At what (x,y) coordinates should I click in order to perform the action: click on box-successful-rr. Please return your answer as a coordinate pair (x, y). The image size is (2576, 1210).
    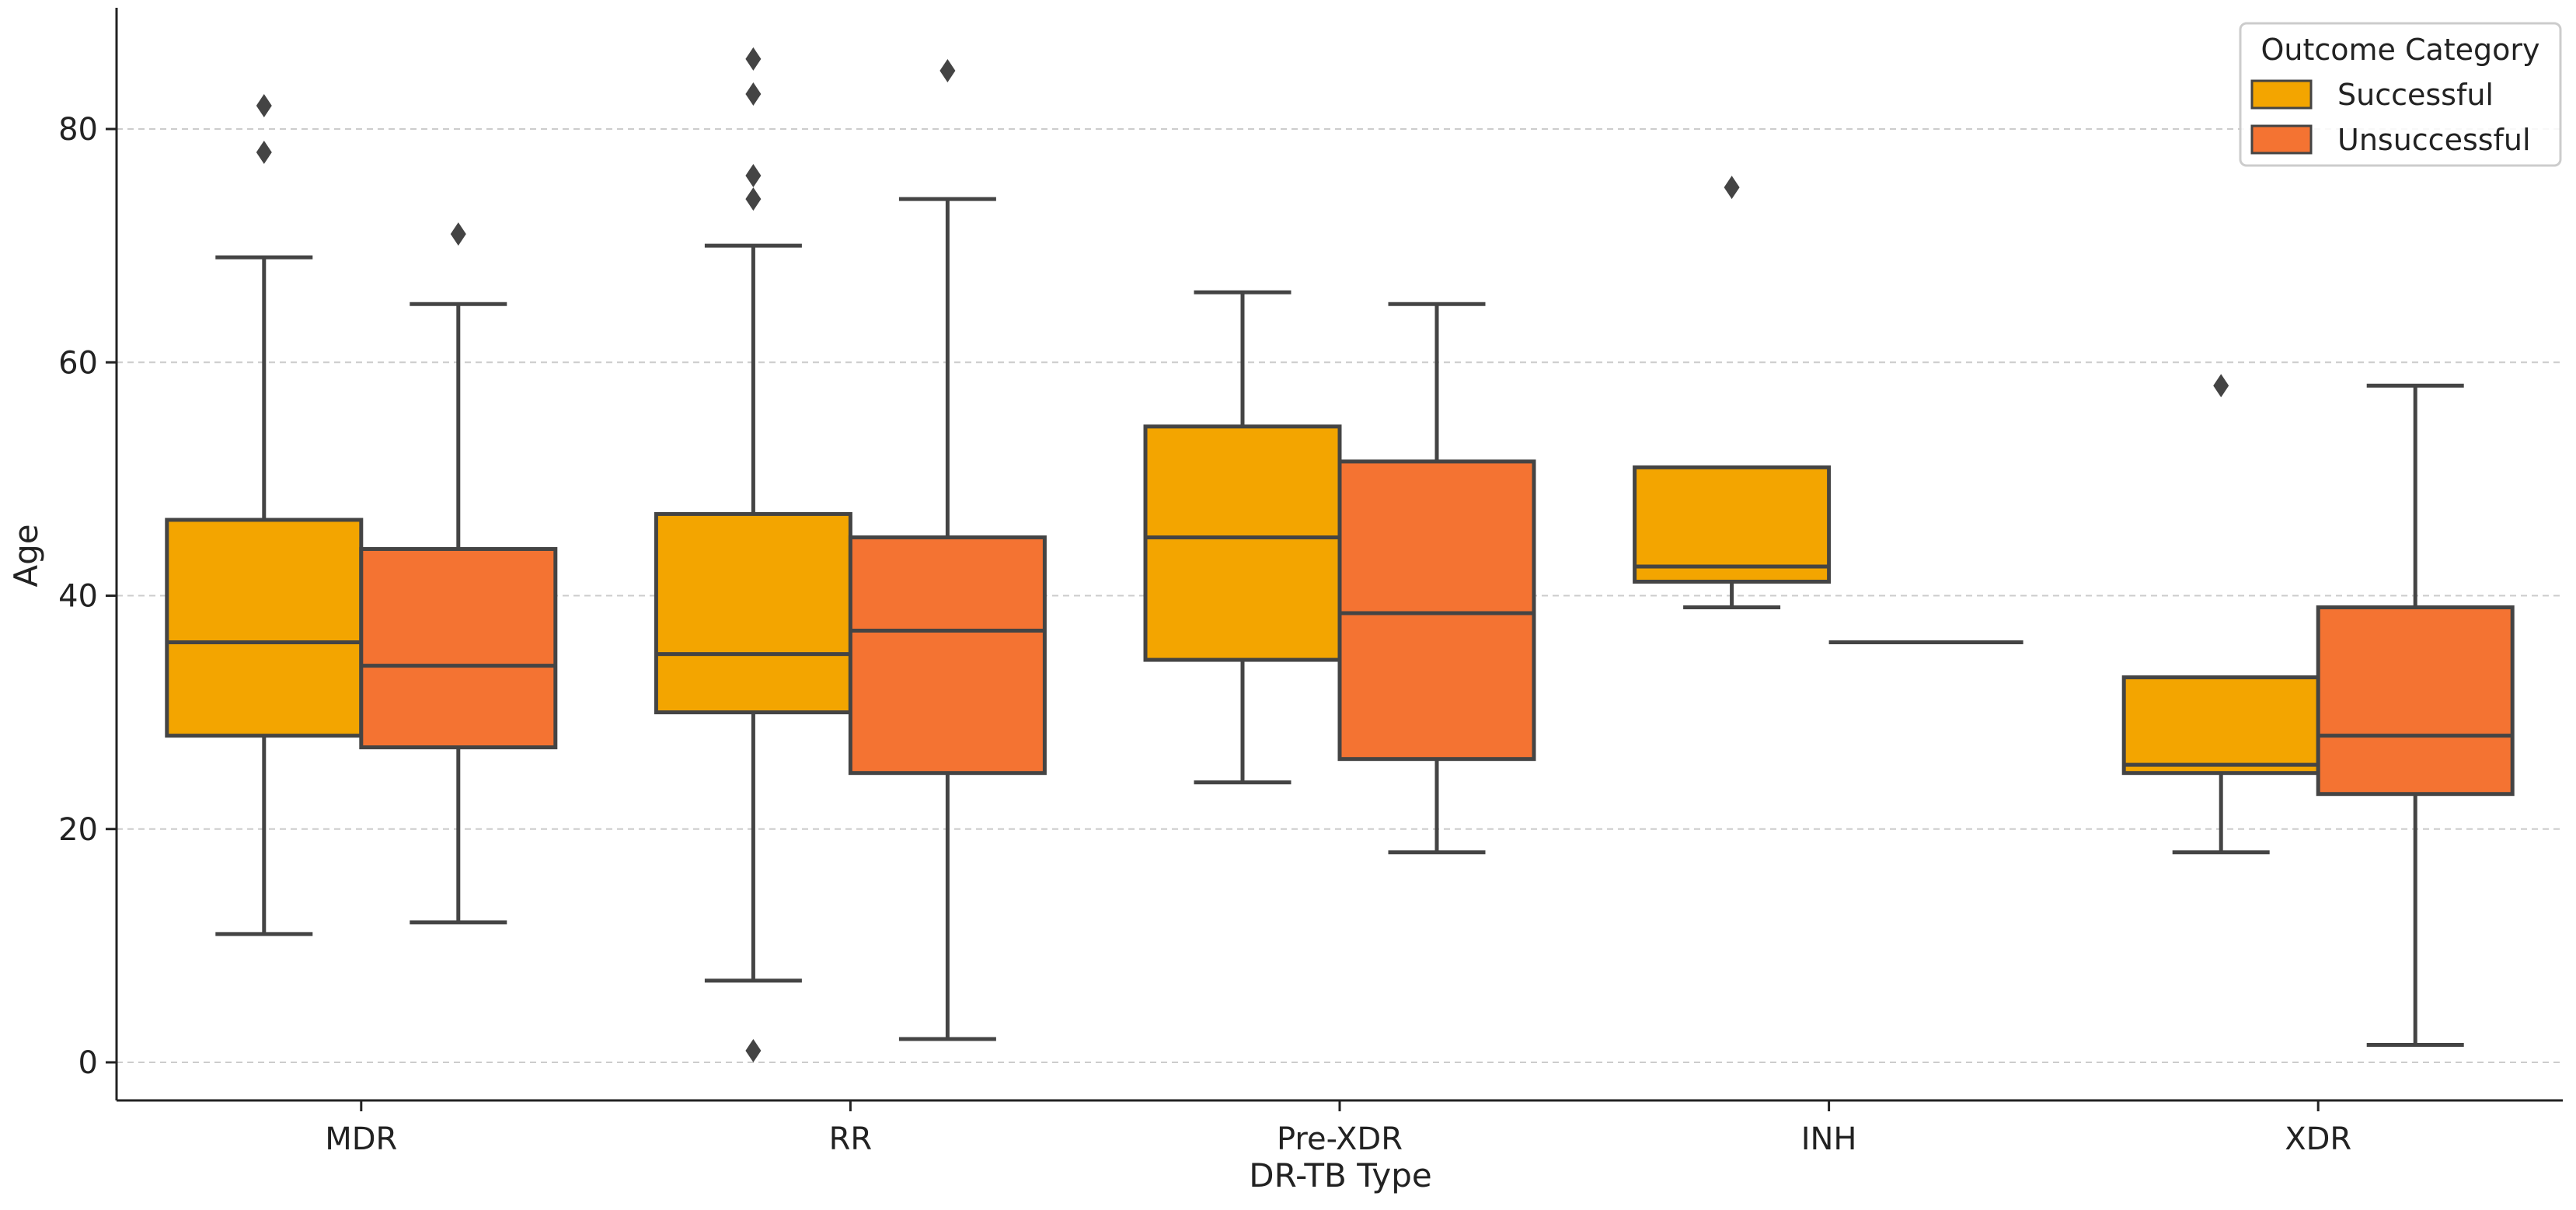
    Looking at the image, I should click on (753, 554).